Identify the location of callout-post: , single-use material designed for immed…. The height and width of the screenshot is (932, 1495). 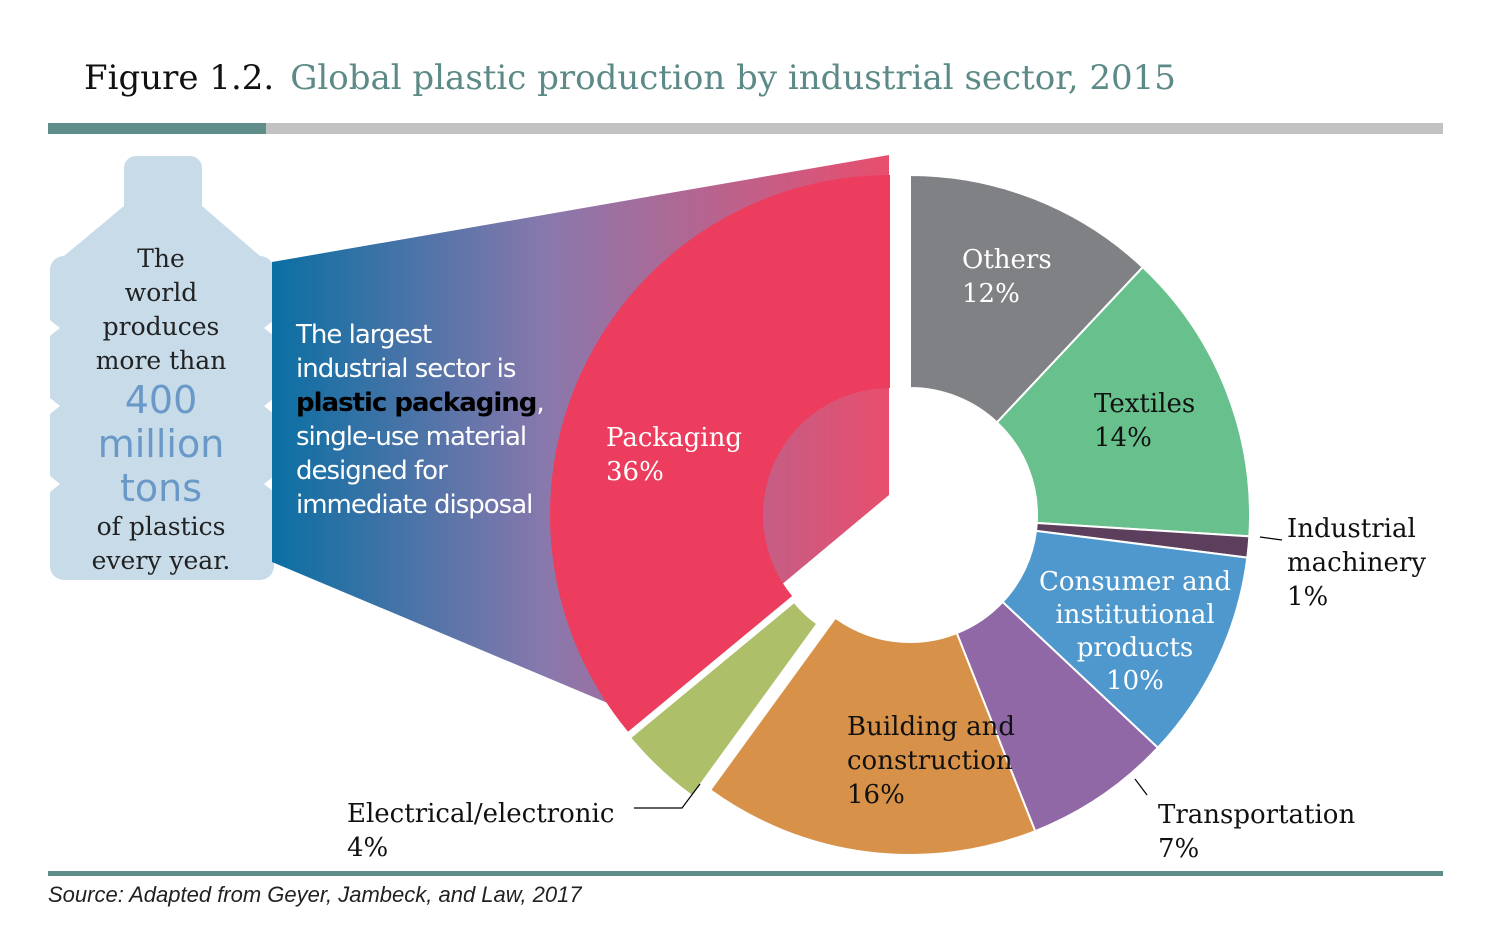
(420, 454).